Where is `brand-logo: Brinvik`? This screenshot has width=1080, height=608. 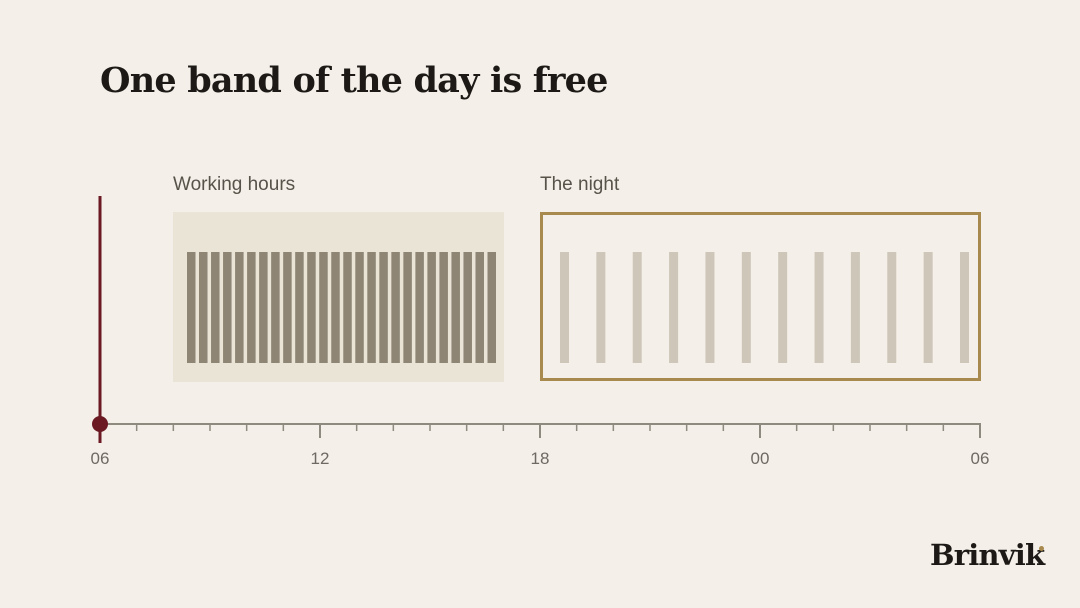 brand-logo: Brinvik is located at coordinates (987, 555).